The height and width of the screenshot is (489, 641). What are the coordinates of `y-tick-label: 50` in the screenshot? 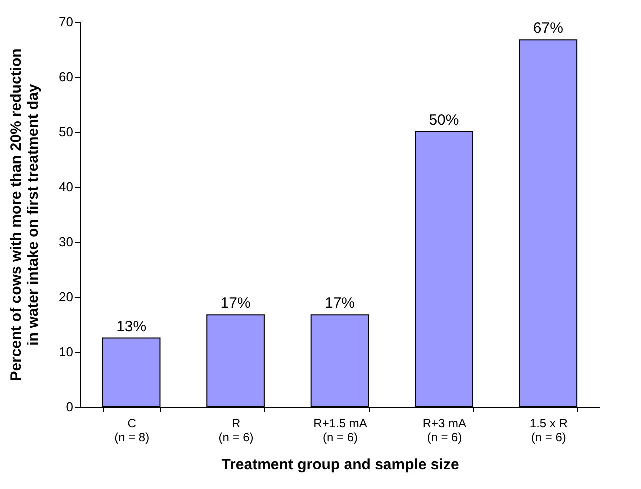 It's located at (66, 132).